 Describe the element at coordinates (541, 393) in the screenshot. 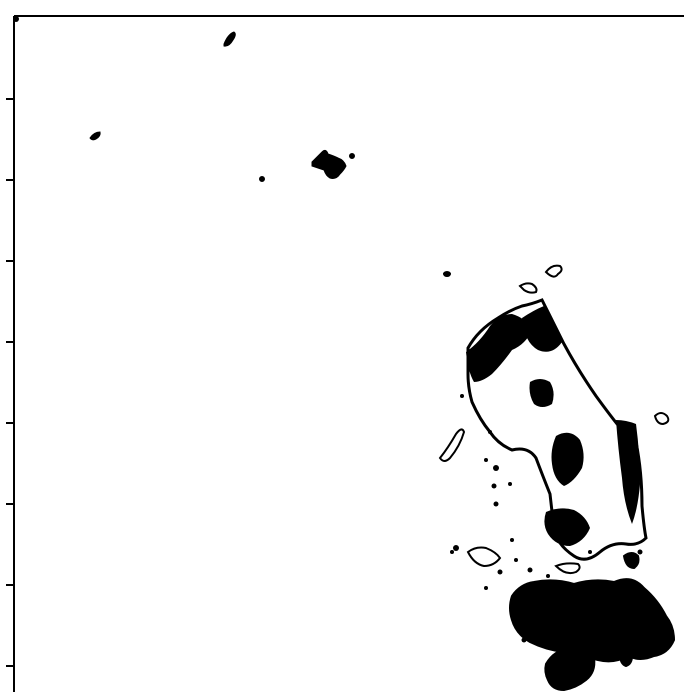

I see `main-island-dense-mid` at that location.